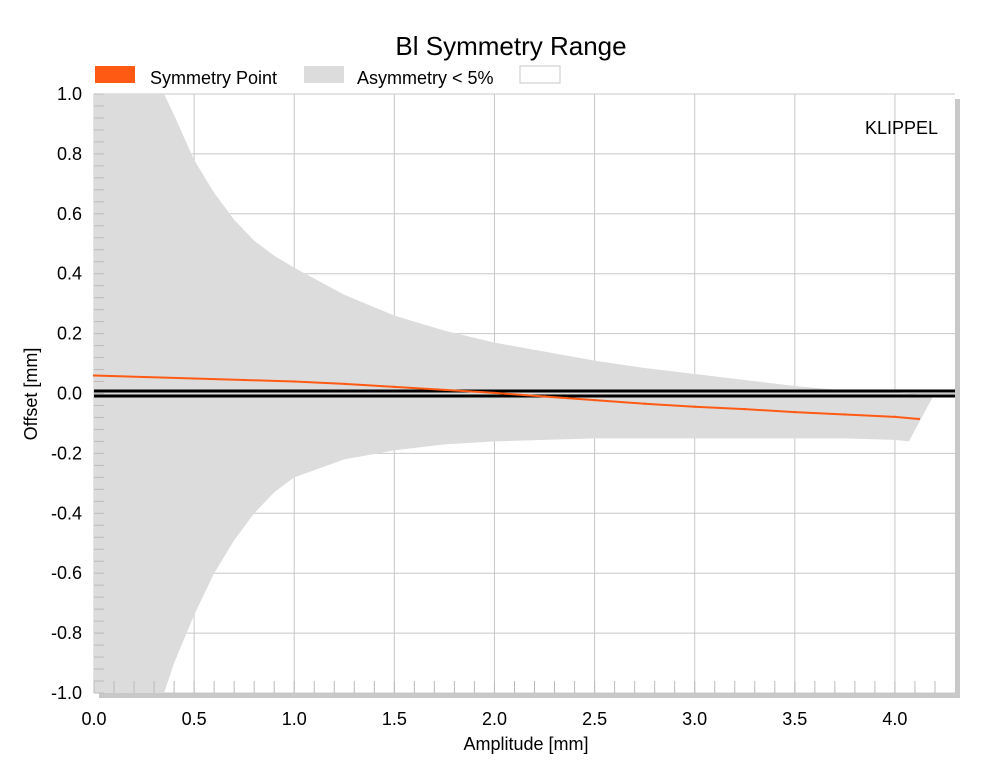  What do you see at coordinates (31, 394) in the screenshot?
I see `y-axis-label: Offset [mm]` at bounding box center [31, 394].